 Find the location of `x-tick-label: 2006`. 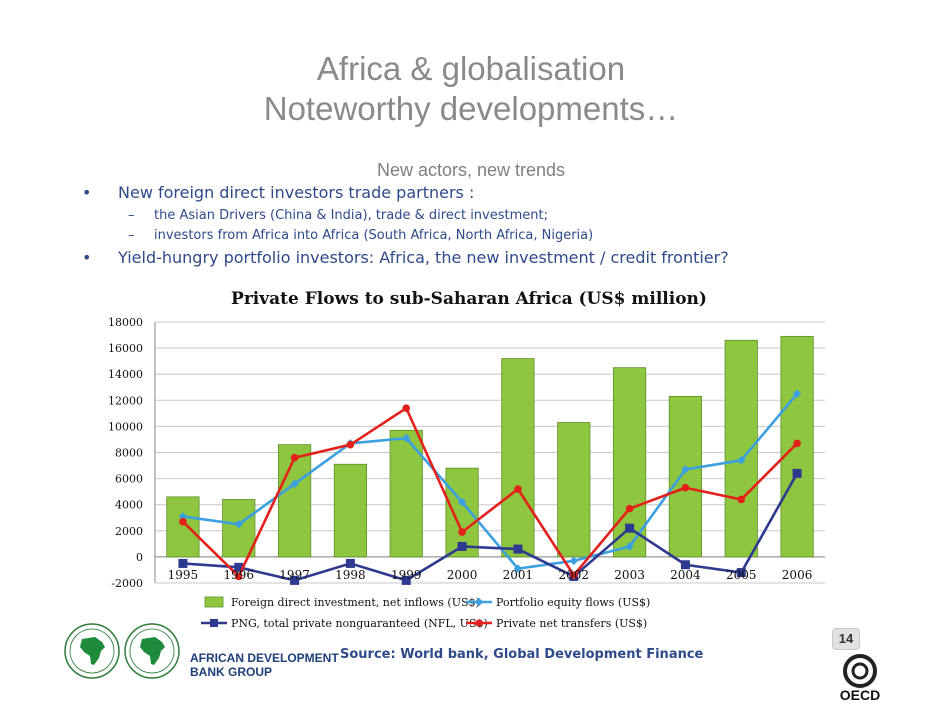

x-tick-label: 2006 is located at coordinates (797, 575).